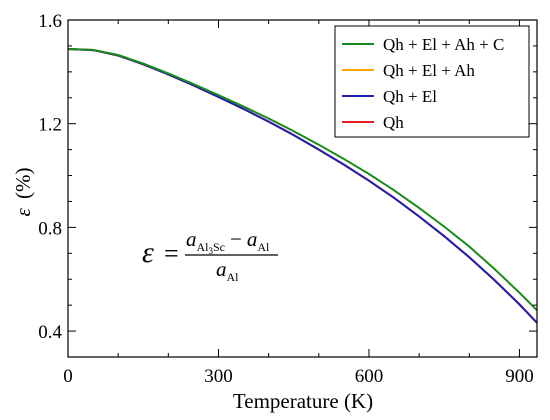  What do you see at coordinates (429, 70) in the screenshot?
I see `legend-label: Qh + El + Ah` at bounding box center [429, 70].